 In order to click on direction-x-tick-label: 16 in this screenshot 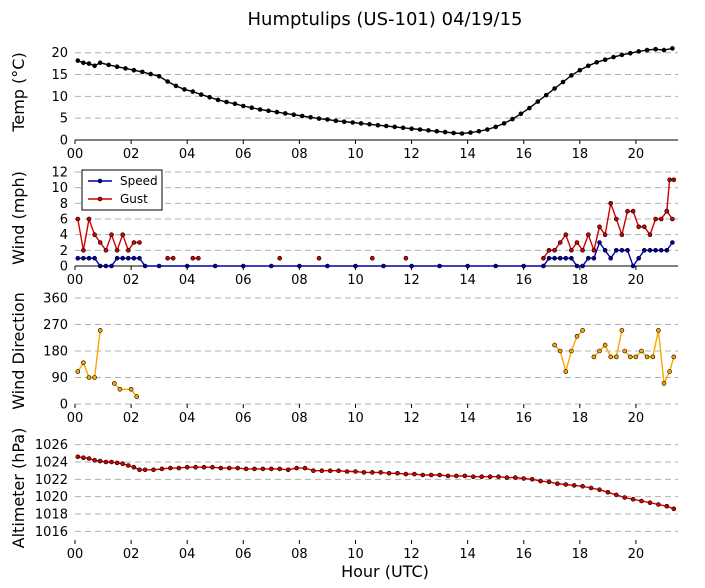, I will do `click(523, 418)`.